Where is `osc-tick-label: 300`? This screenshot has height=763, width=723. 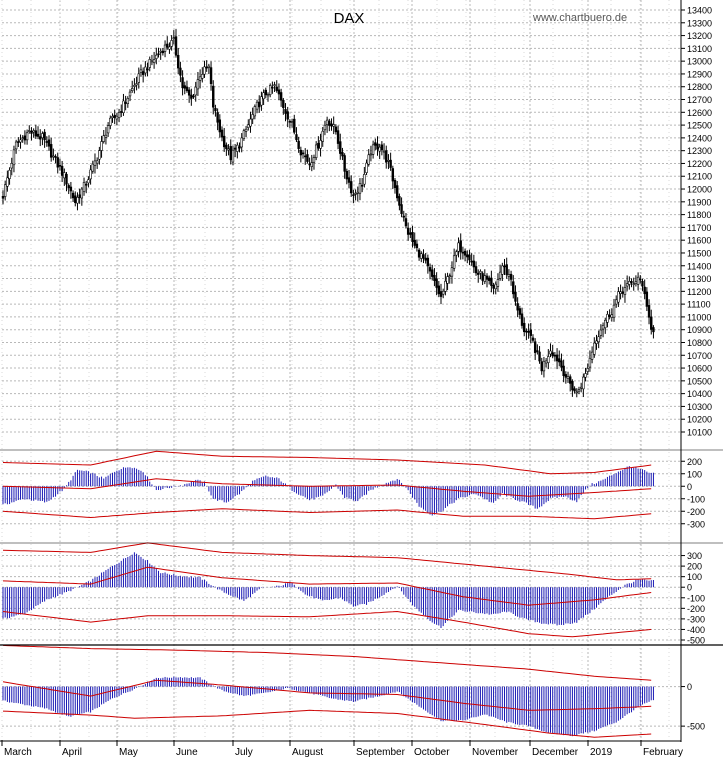 osc-tick-label: 300 is located at coordinates (694, 556).